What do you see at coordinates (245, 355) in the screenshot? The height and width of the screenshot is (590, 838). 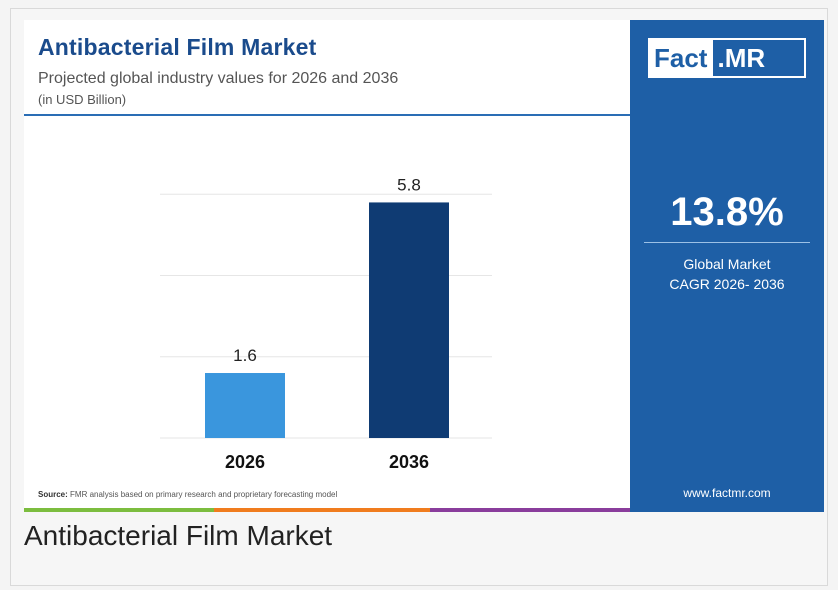 I see `data-label-2026: 1.6` at bounding box center [245, 355].